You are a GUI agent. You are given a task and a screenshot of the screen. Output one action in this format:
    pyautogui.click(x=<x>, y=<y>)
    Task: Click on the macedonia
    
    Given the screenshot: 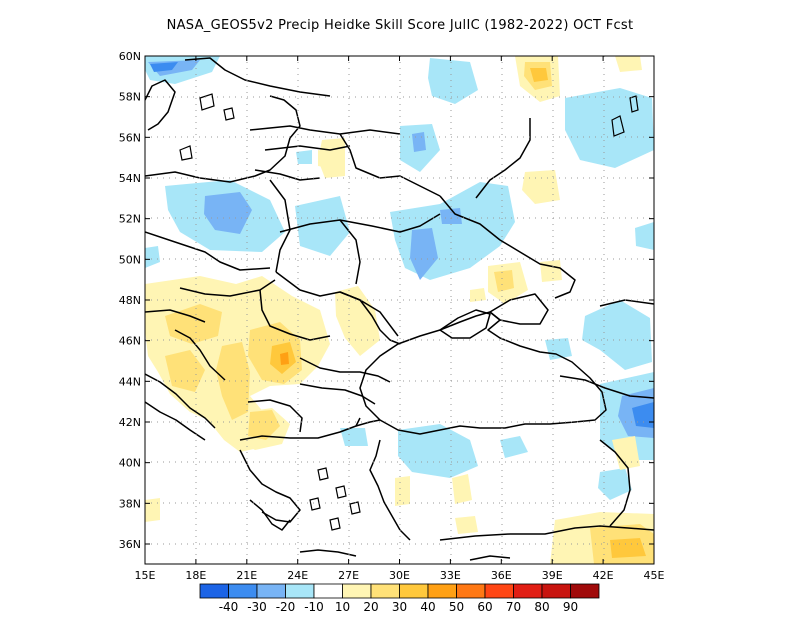 What is the action you would take?
    pyautogui.click(x=275, y=416)
    